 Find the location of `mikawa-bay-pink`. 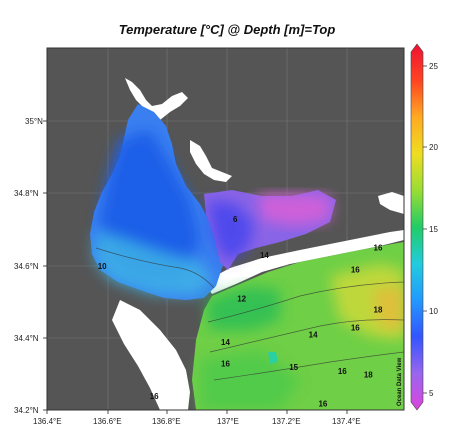

mikawa-bay-pink is located at coordinates (294, 210).